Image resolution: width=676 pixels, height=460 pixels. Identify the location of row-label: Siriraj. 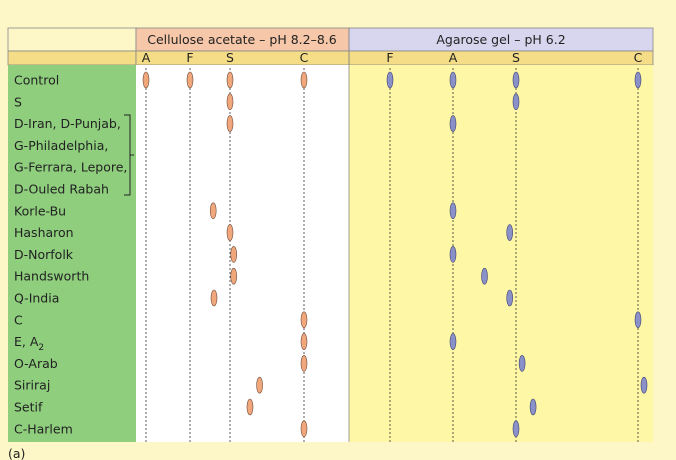
(32, 385).